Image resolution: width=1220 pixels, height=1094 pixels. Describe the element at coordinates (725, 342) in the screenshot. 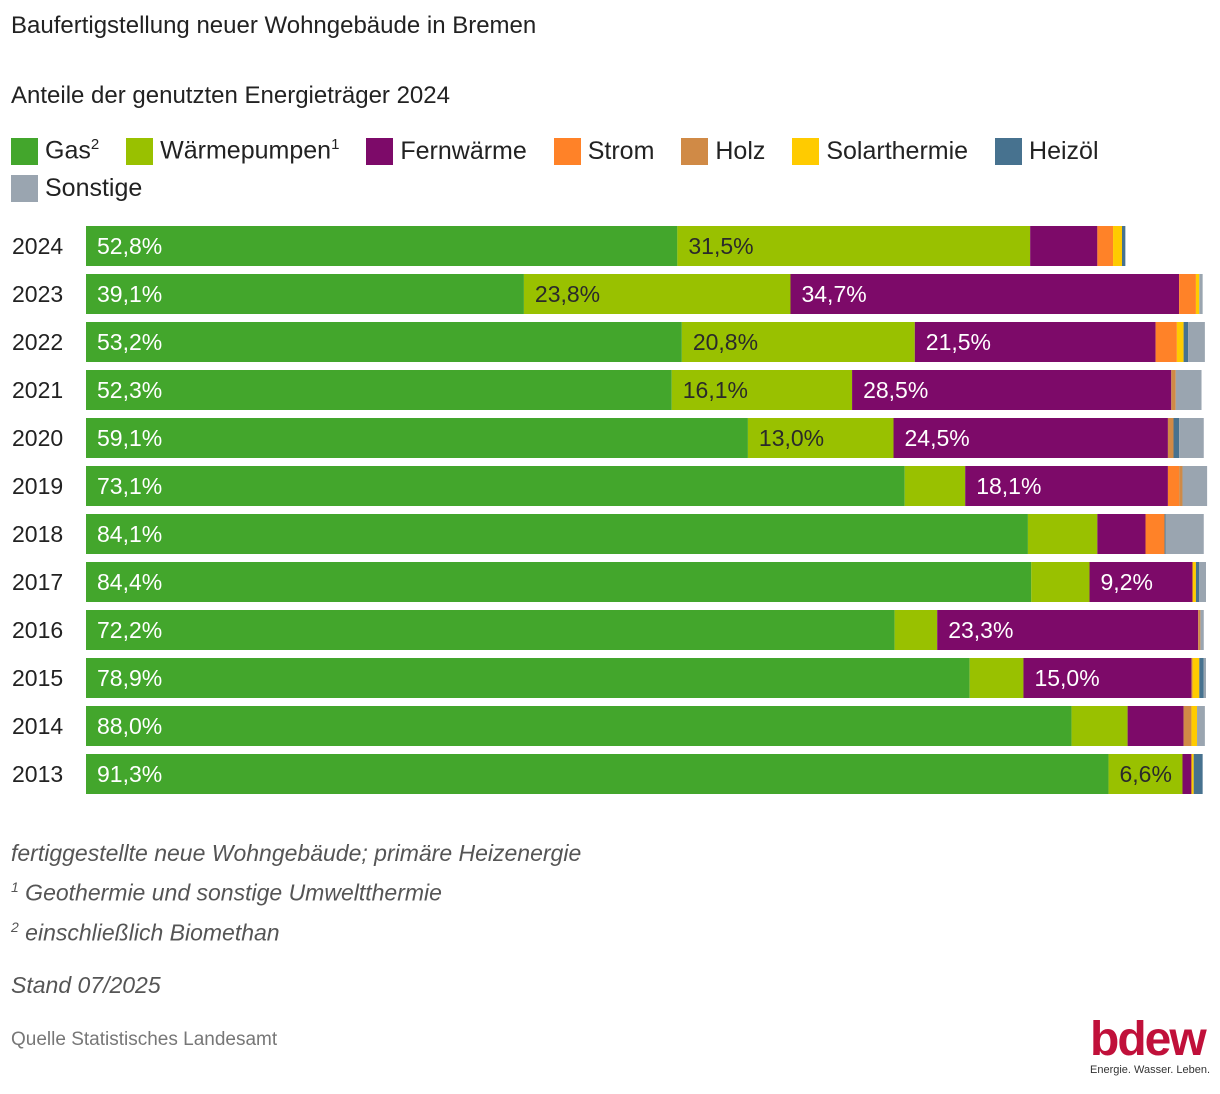

I see `data-label: 20,8%` at that location.